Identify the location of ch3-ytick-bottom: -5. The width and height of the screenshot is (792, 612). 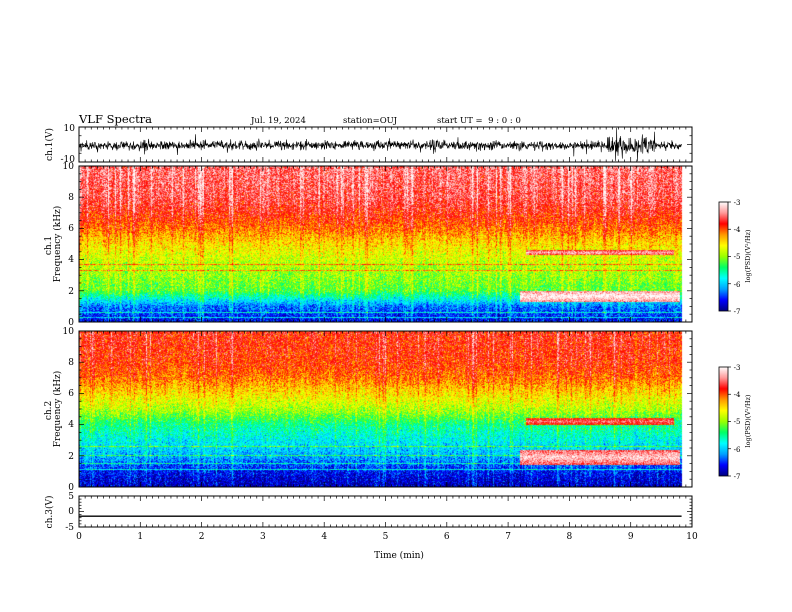
(69, 528).